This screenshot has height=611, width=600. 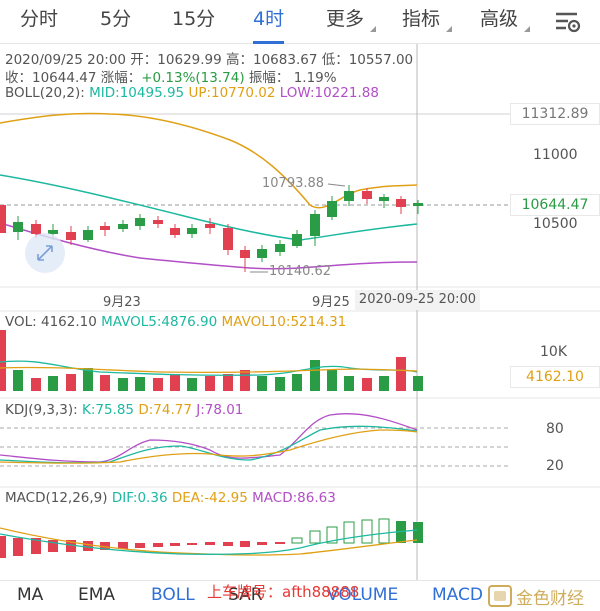 What do you see at coordinates (555, 377) in the screenshot?
I see `current-vol-tag: 4162.10` at bounding box center [555, 377].